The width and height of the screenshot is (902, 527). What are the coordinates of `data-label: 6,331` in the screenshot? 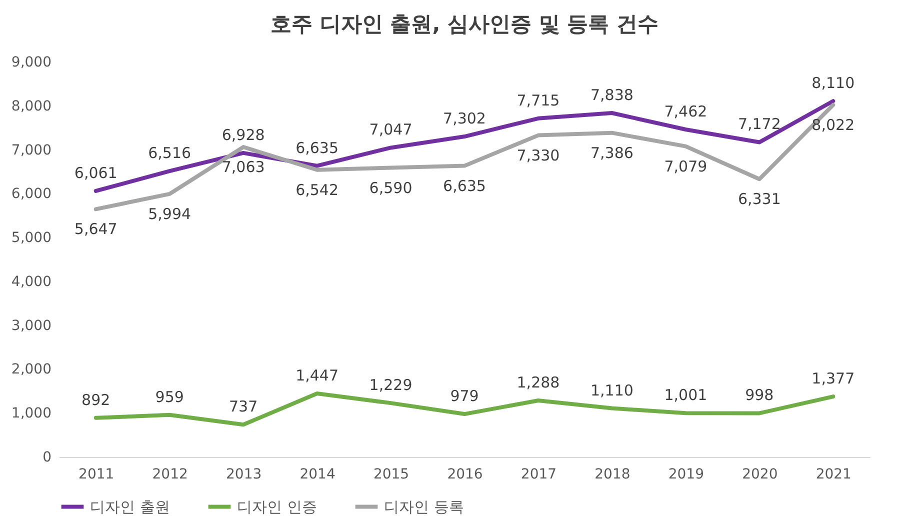 It's located at (759, 199).